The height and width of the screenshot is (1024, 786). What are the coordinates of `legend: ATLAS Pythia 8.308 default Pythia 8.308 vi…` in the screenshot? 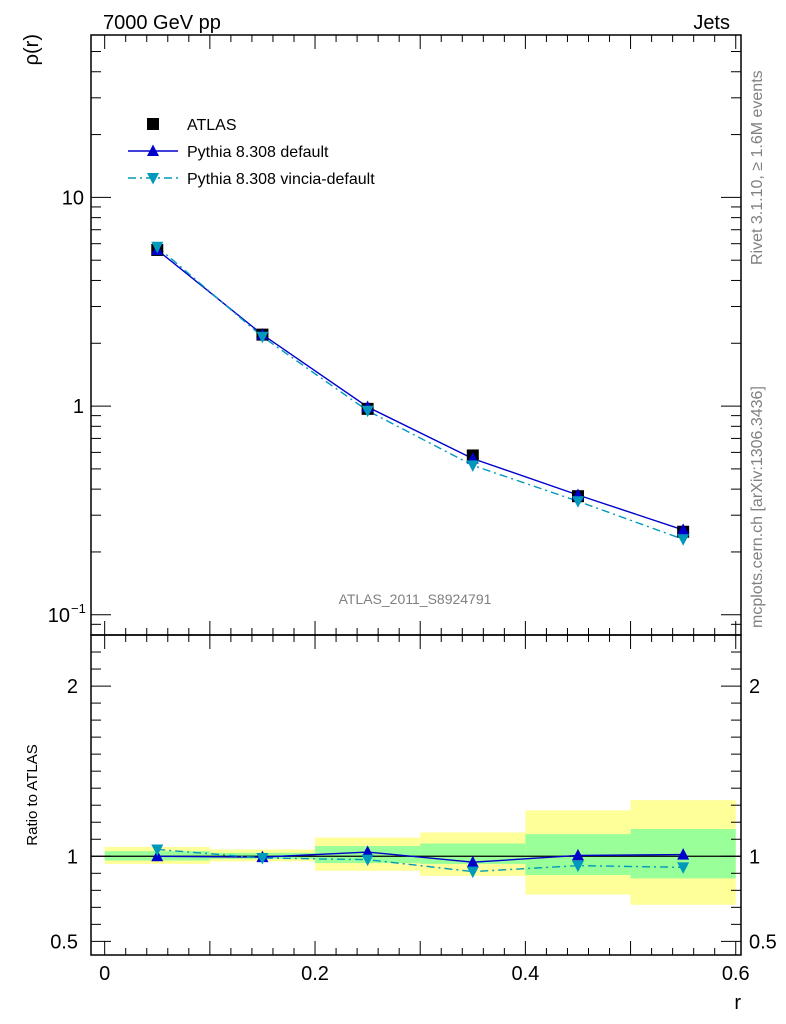 It's located at (251, 152).